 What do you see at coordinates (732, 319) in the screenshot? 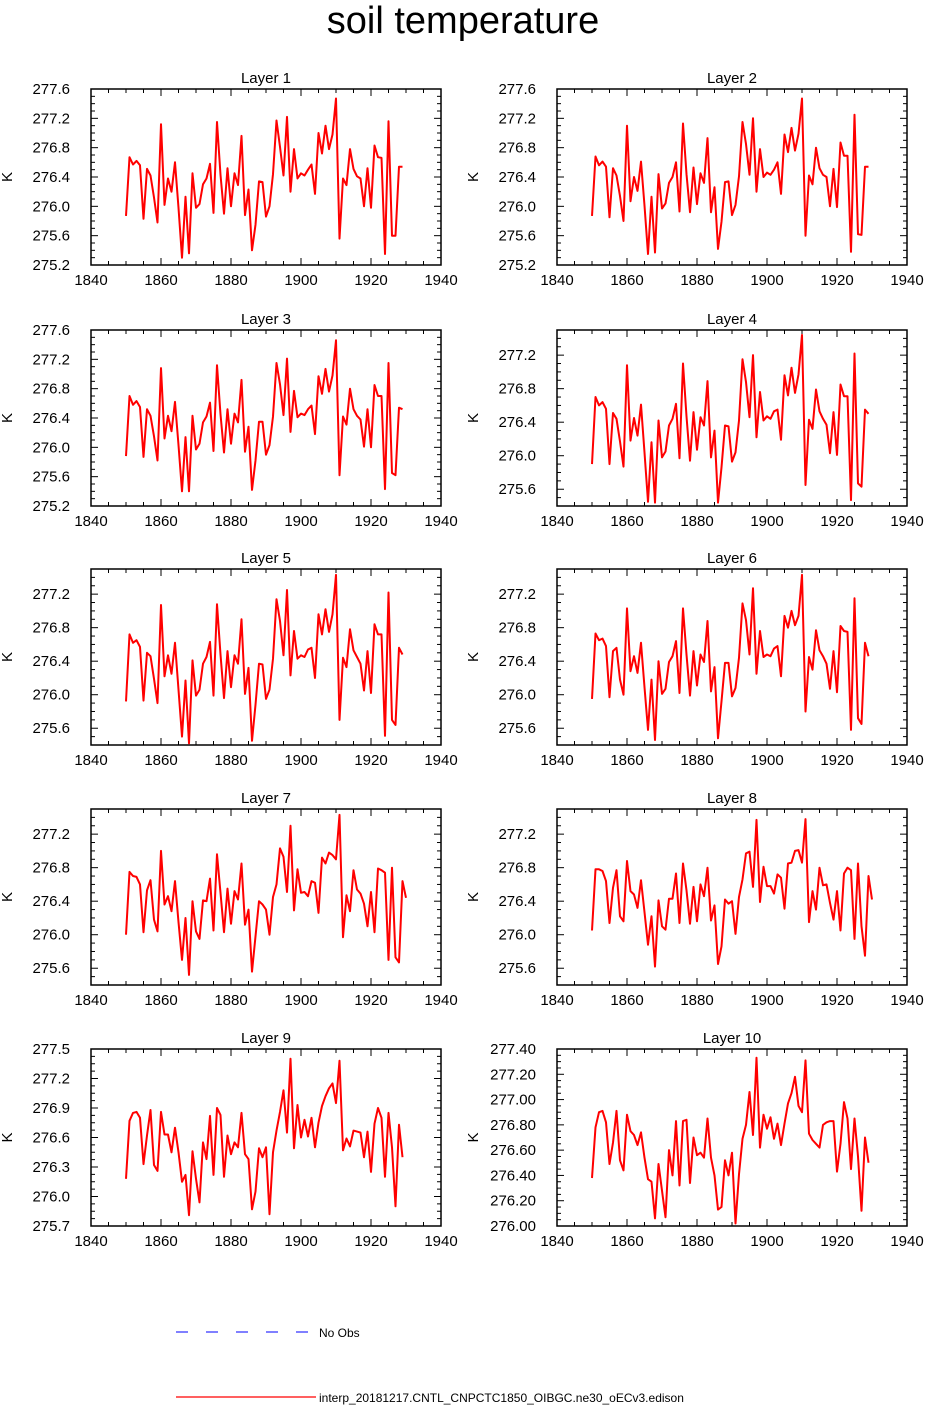
I see `panel-title: Layer 4` at bounding box center [732, 319].